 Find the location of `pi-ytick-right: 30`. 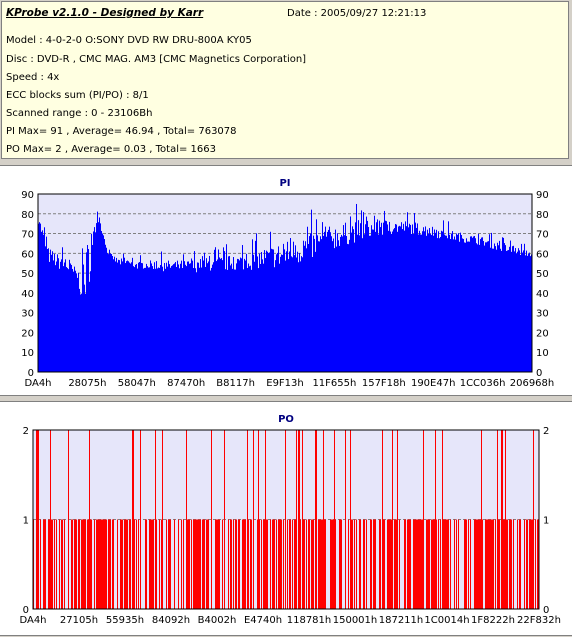

pi-ytick-right: 30 is located at coordinates (542, 314).